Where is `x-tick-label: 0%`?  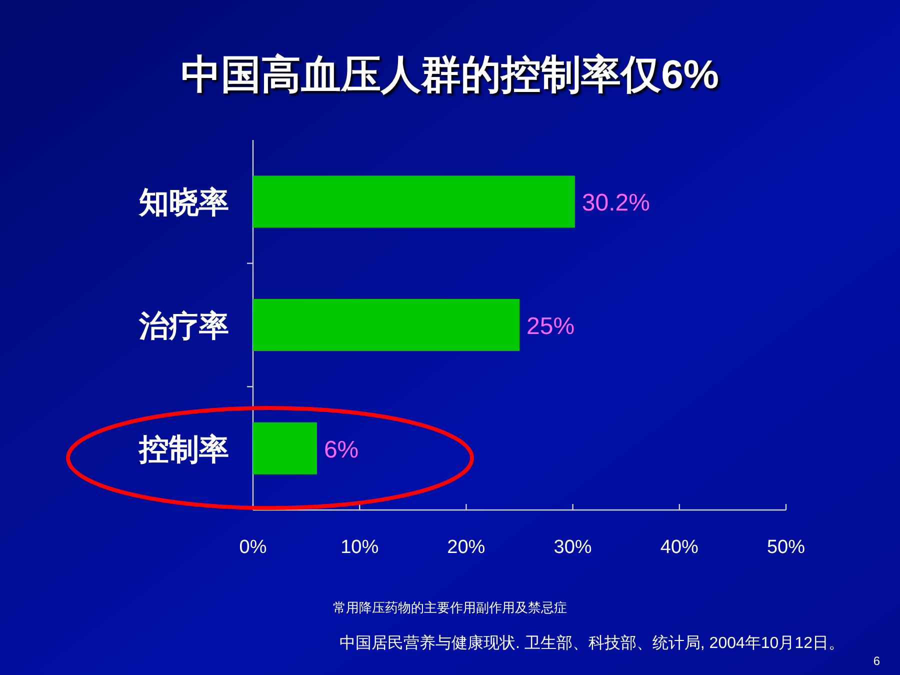 x-tick-label: 0% is located at coordinates (253, 547).